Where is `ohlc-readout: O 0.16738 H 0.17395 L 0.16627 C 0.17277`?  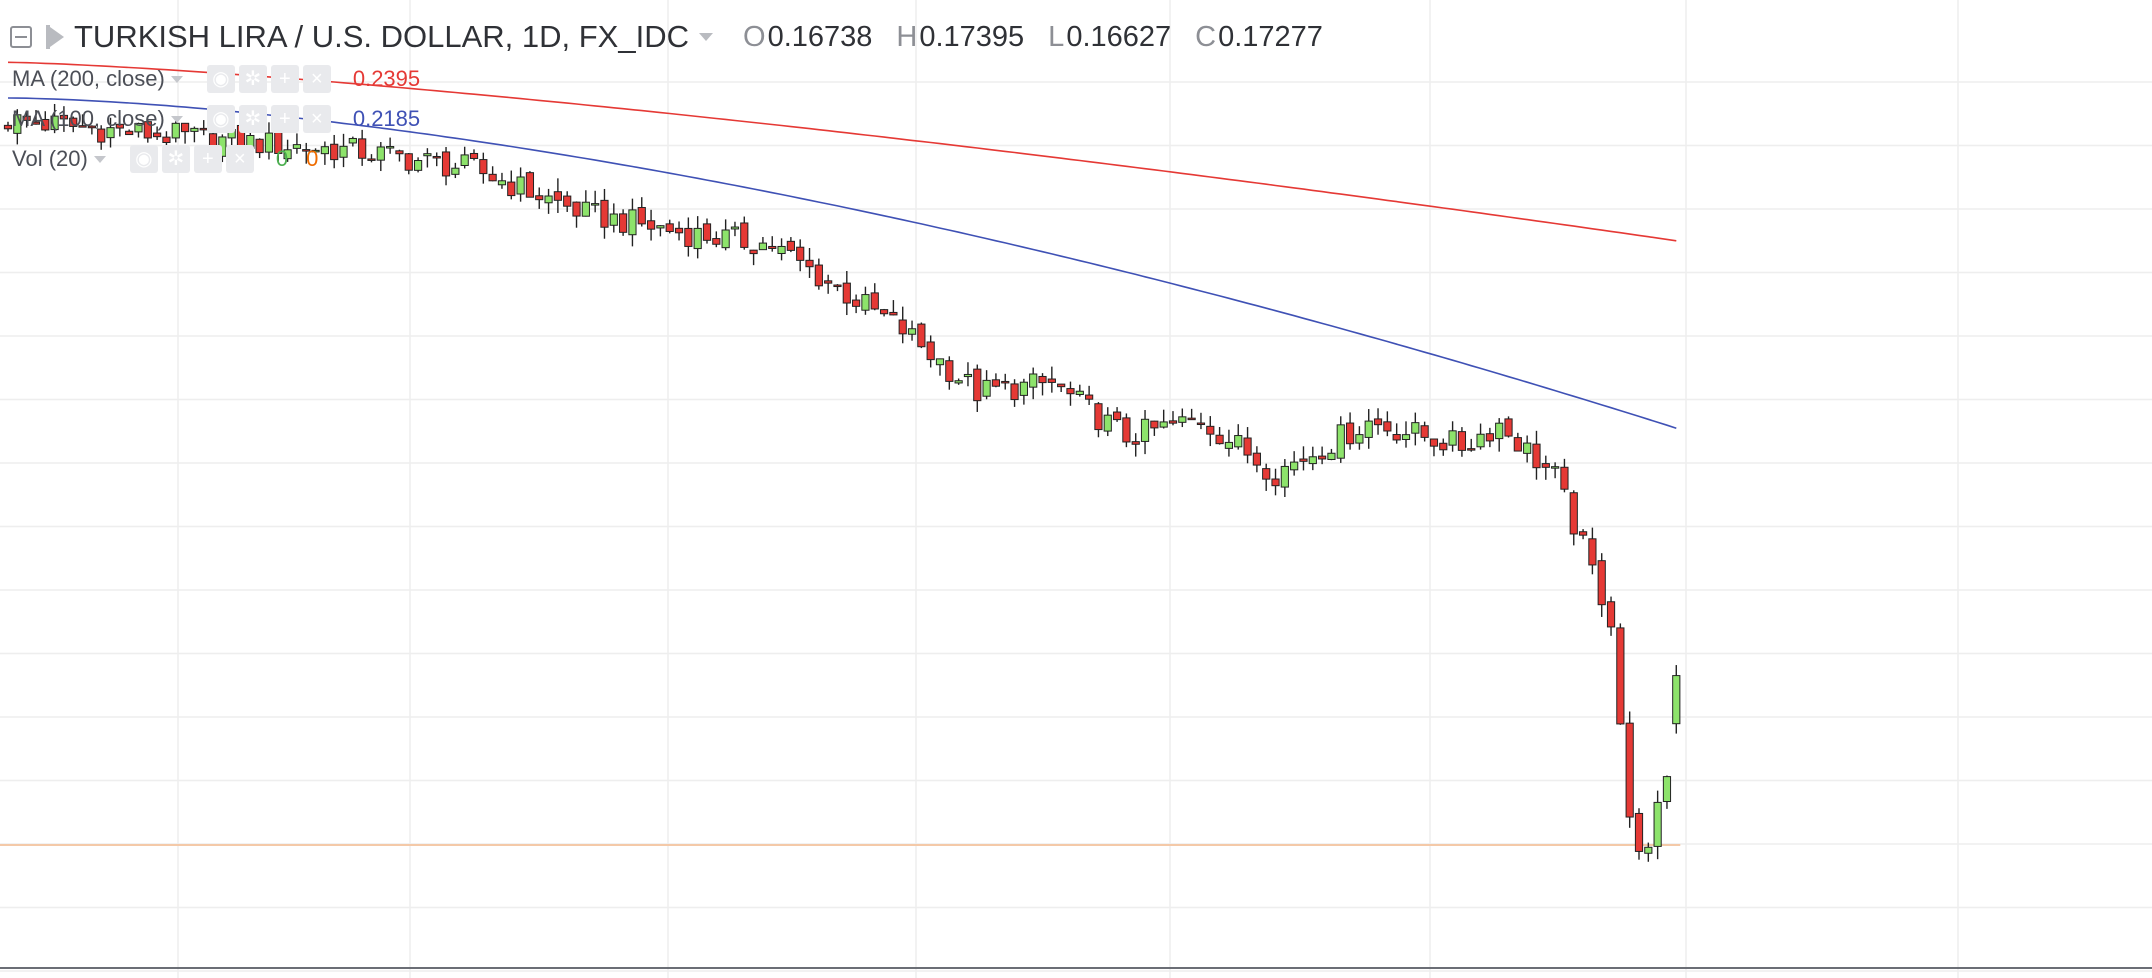
ohlc-readout: O 0.16738 H 0.17395 L 0.16627 C 0.17277 is located at coordinates (1045, 37).